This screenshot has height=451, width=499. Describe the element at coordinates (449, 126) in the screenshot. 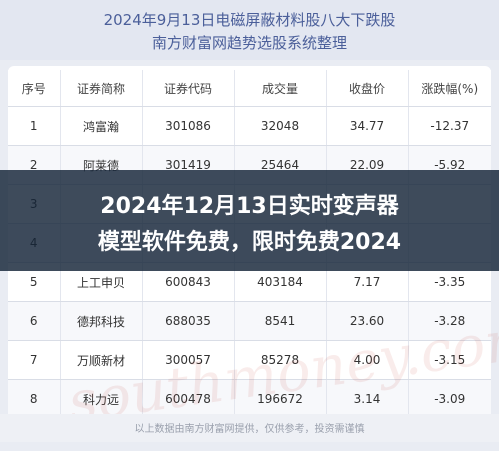

I see `table-cell: -12.37` at that location.